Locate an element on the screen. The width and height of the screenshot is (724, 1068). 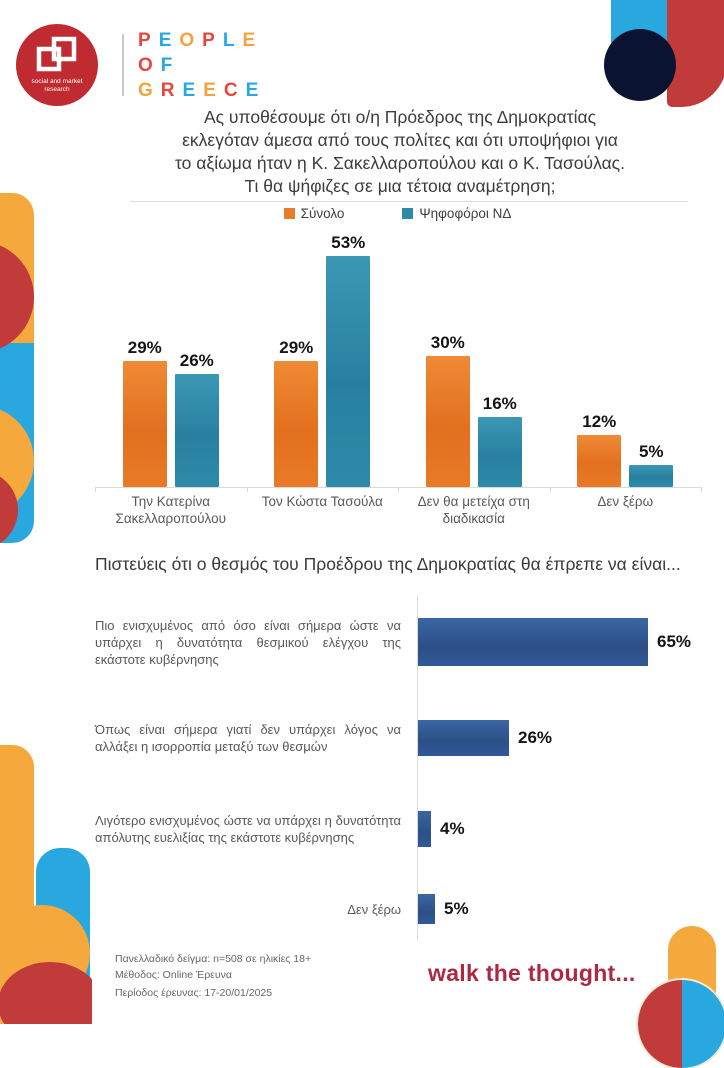
wordmark-line: OF is located at coordinates (202, 65).